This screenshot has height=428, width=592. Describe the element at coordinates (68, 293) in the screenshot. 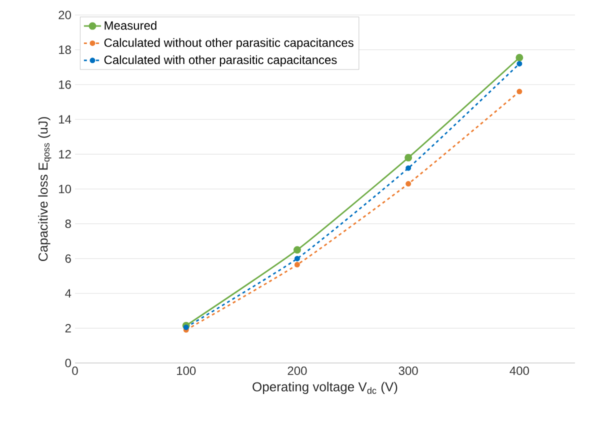

I see `y-tick-label: 4` at that location.